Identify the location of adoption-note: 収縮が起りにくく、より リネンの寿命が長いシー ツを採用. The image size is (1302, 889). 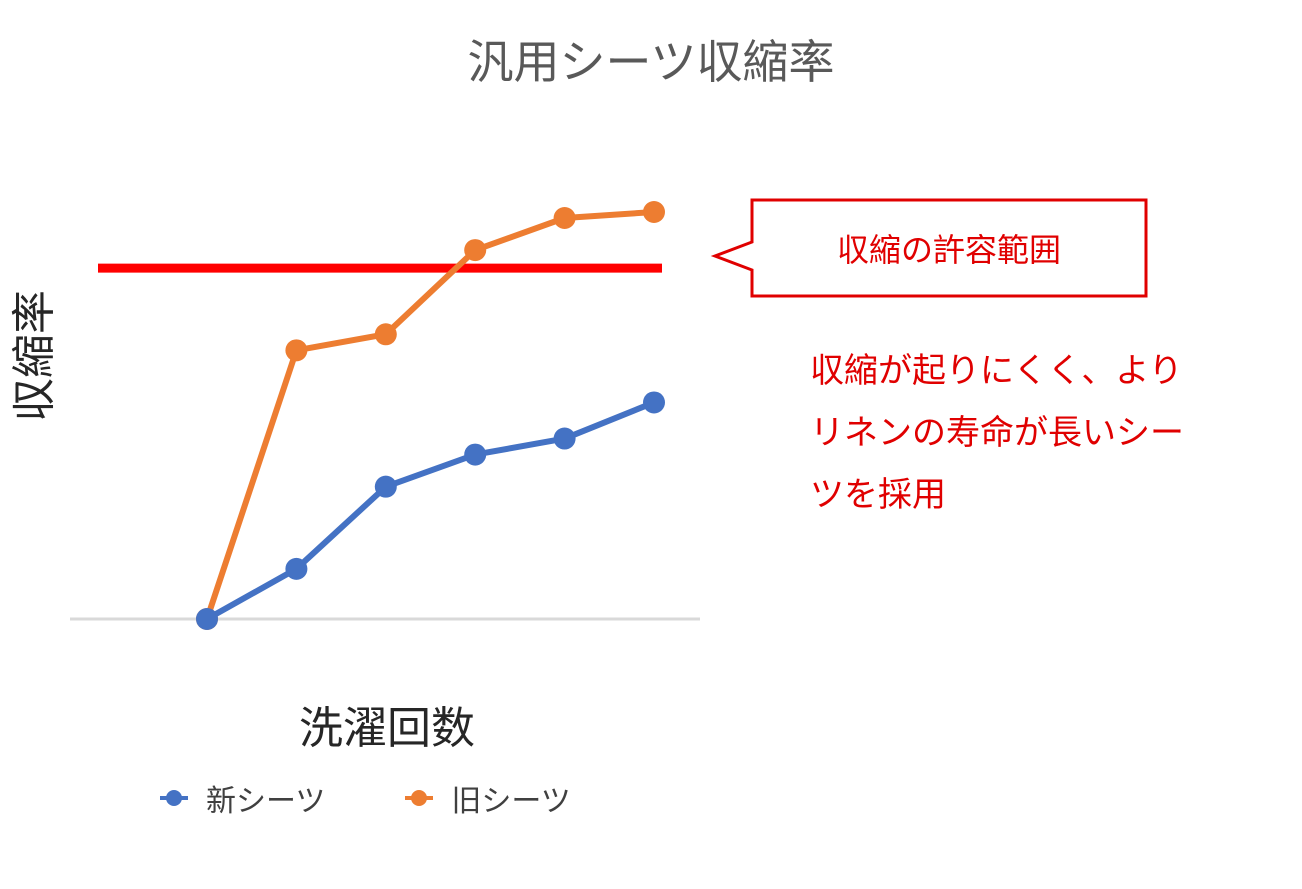
(1020, 433).